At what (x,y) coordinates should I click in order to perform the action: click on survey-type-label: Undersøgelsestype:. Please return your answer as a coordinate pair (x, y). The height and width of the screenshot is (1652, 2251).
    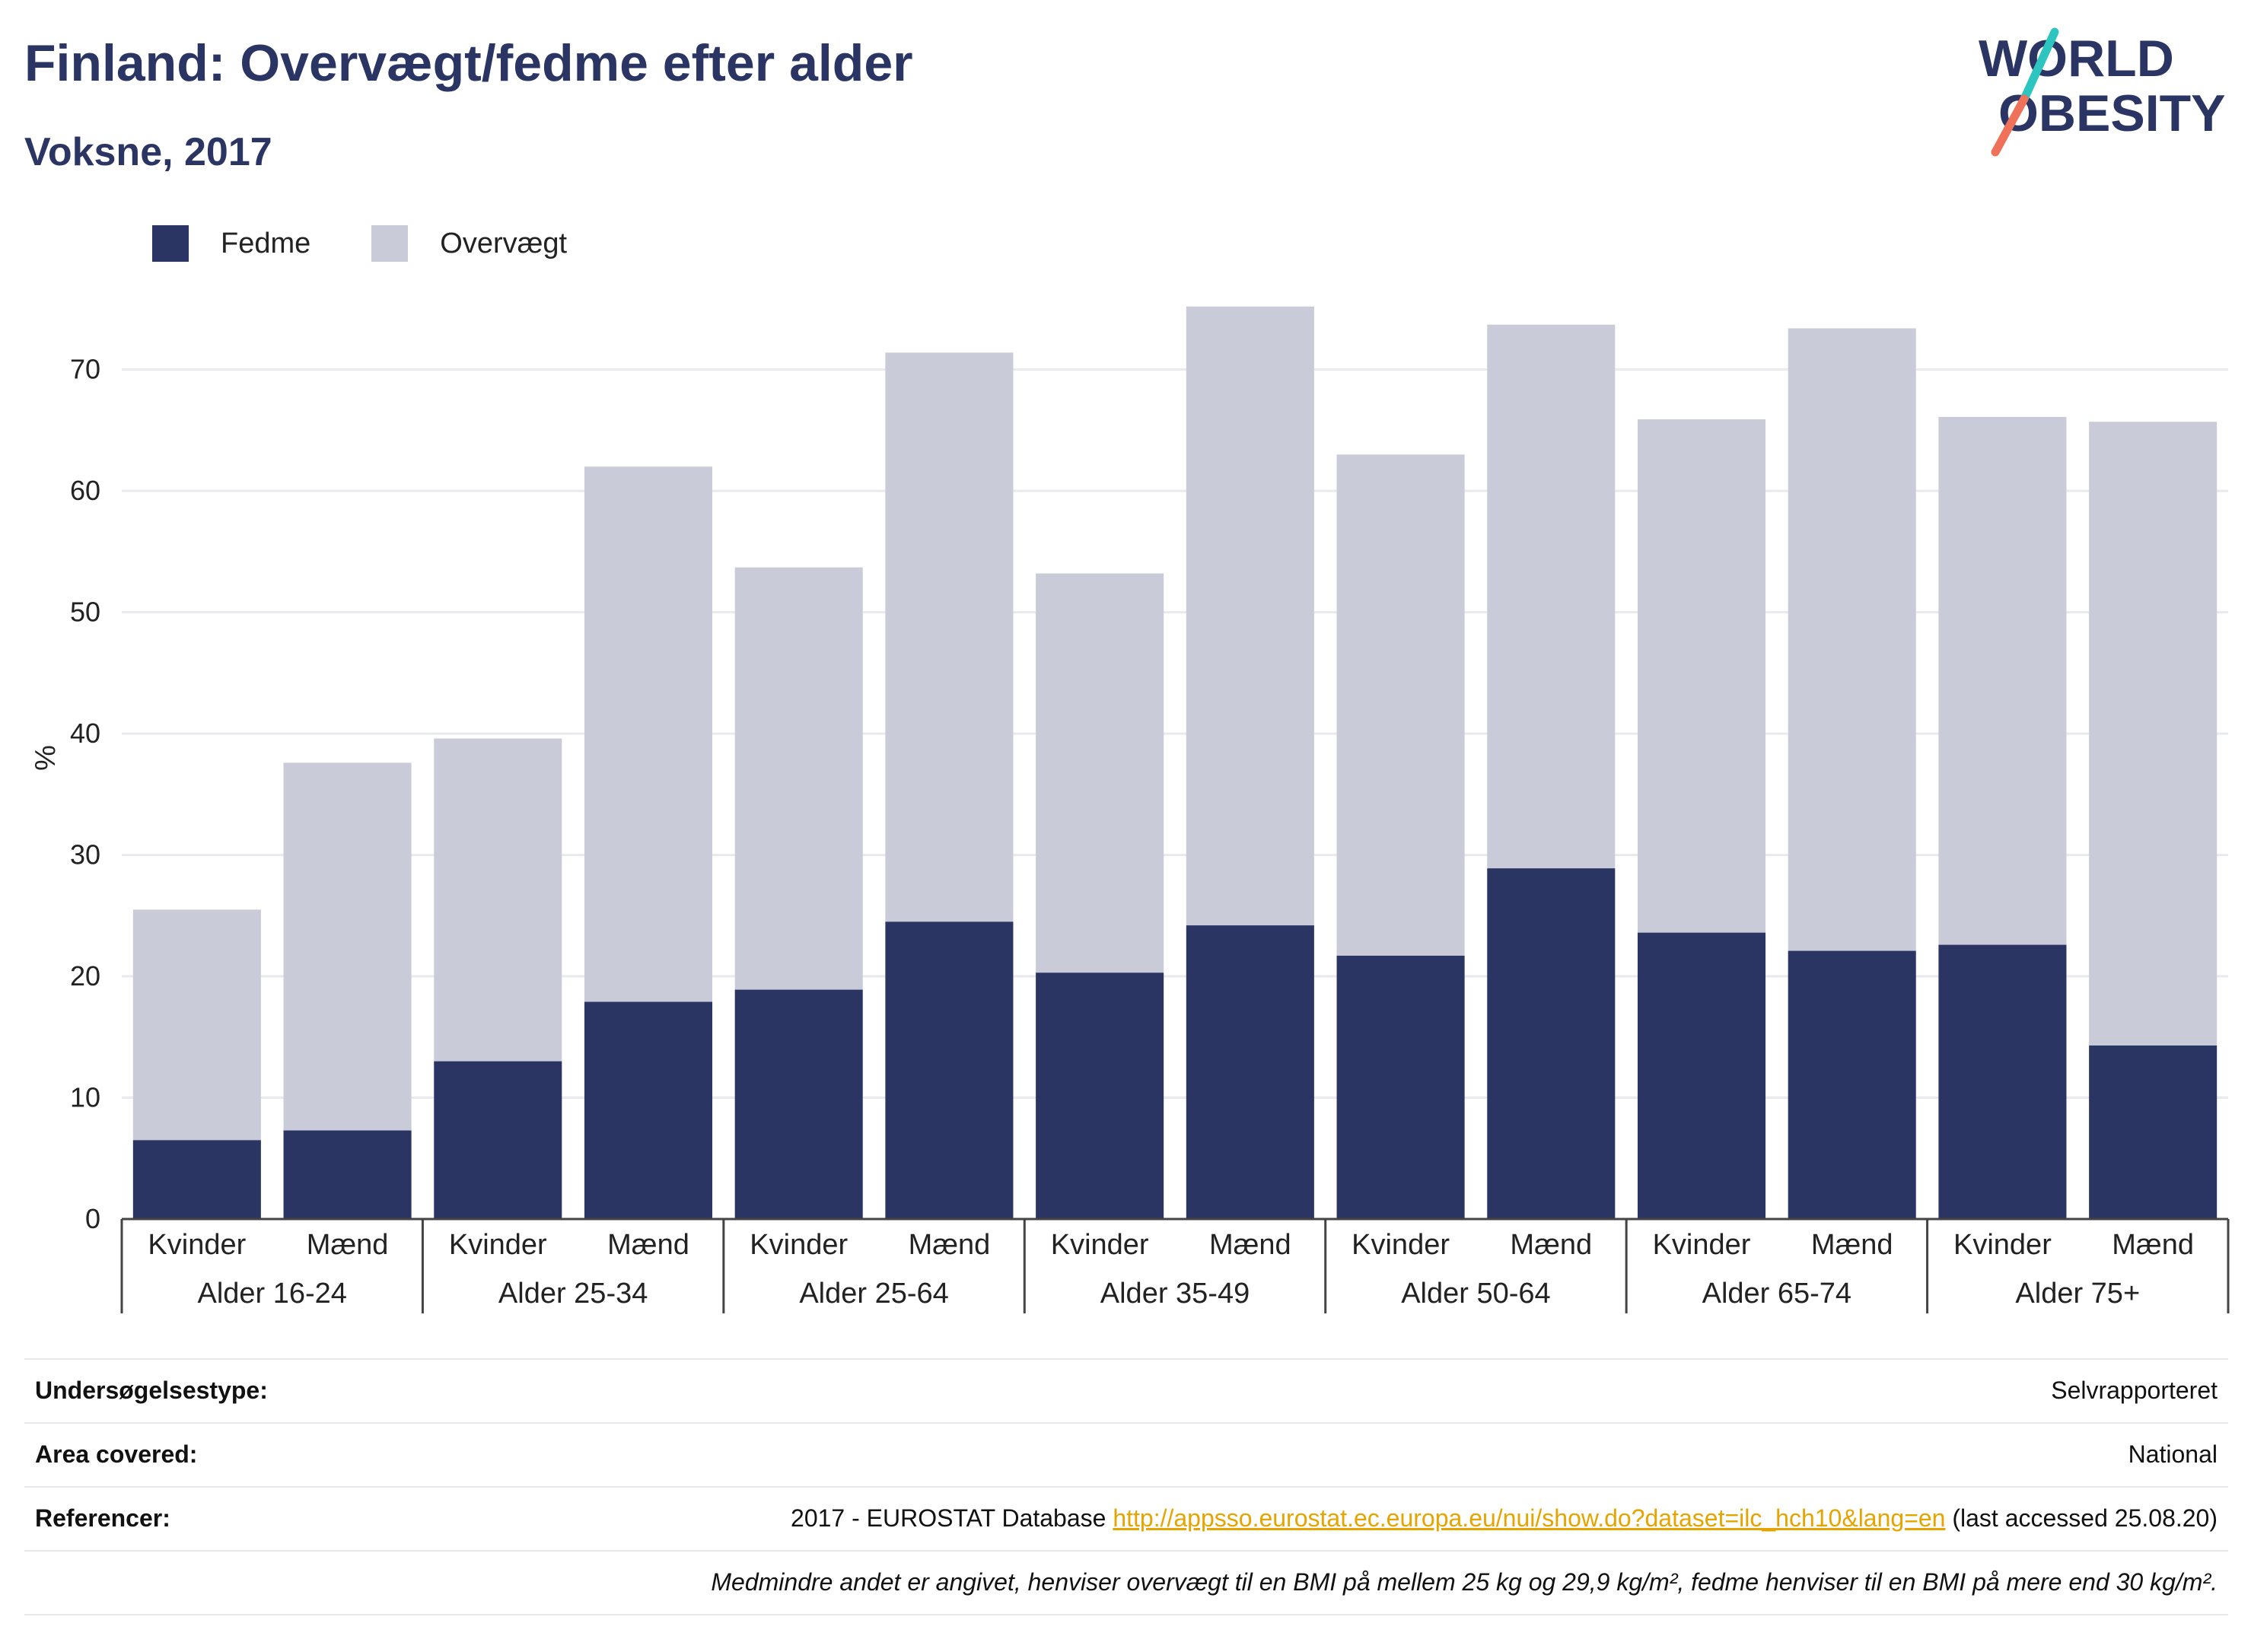
    Looking at the image, I should click on (151, 1390).